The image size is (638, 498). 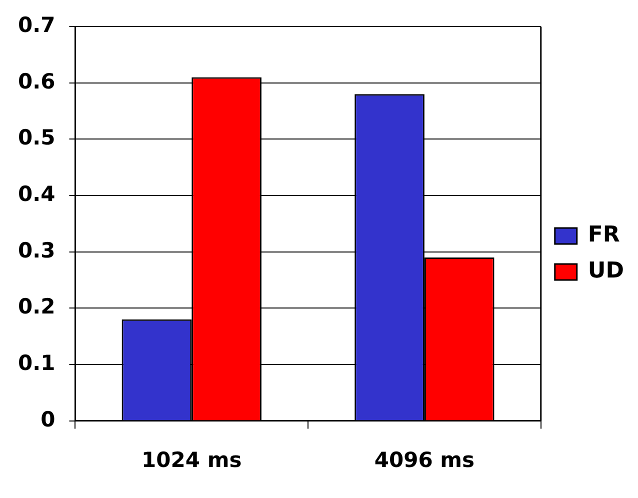 I want to click on y-tick-label: 0.2, so click(x=37, y=306).